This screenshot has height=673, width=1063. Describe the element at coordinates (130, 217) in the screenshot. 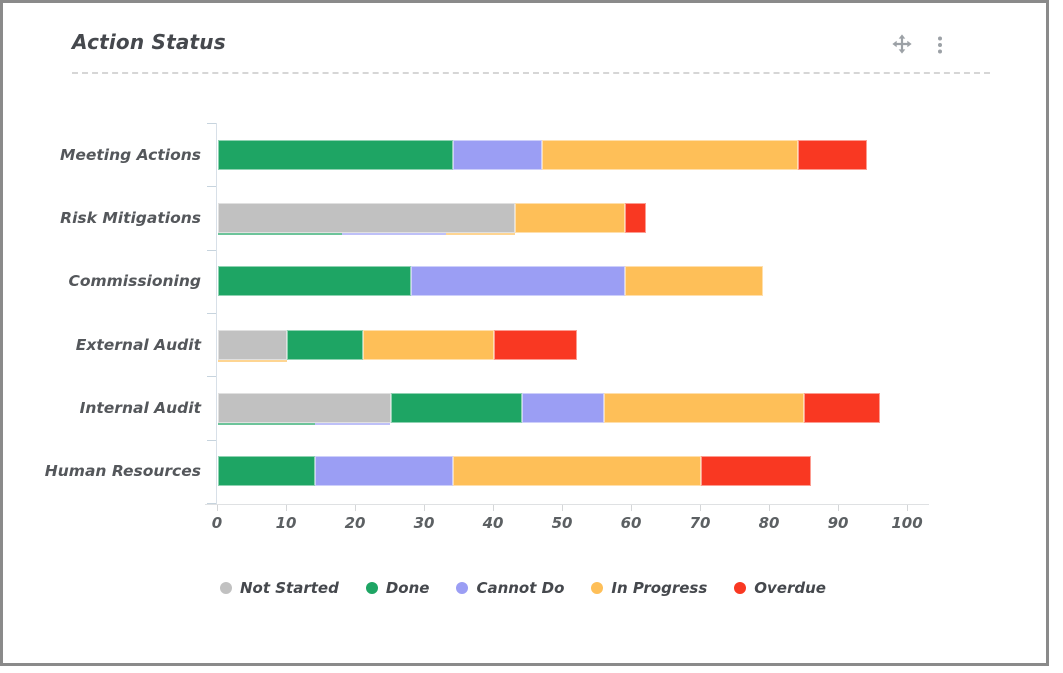

I see `category-label-risk-mitigations: Risk Mitigations` at that location.